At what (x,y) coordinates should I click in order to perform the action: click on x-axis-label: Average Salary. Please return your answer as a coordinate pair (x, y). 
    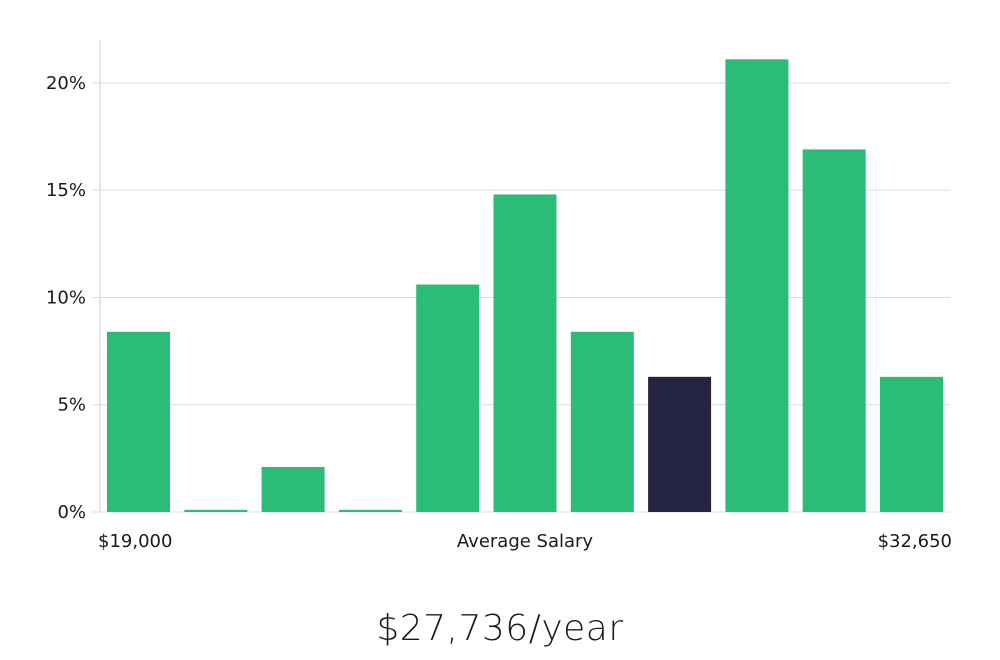
    Looking at the image, I should click on (525, 541).